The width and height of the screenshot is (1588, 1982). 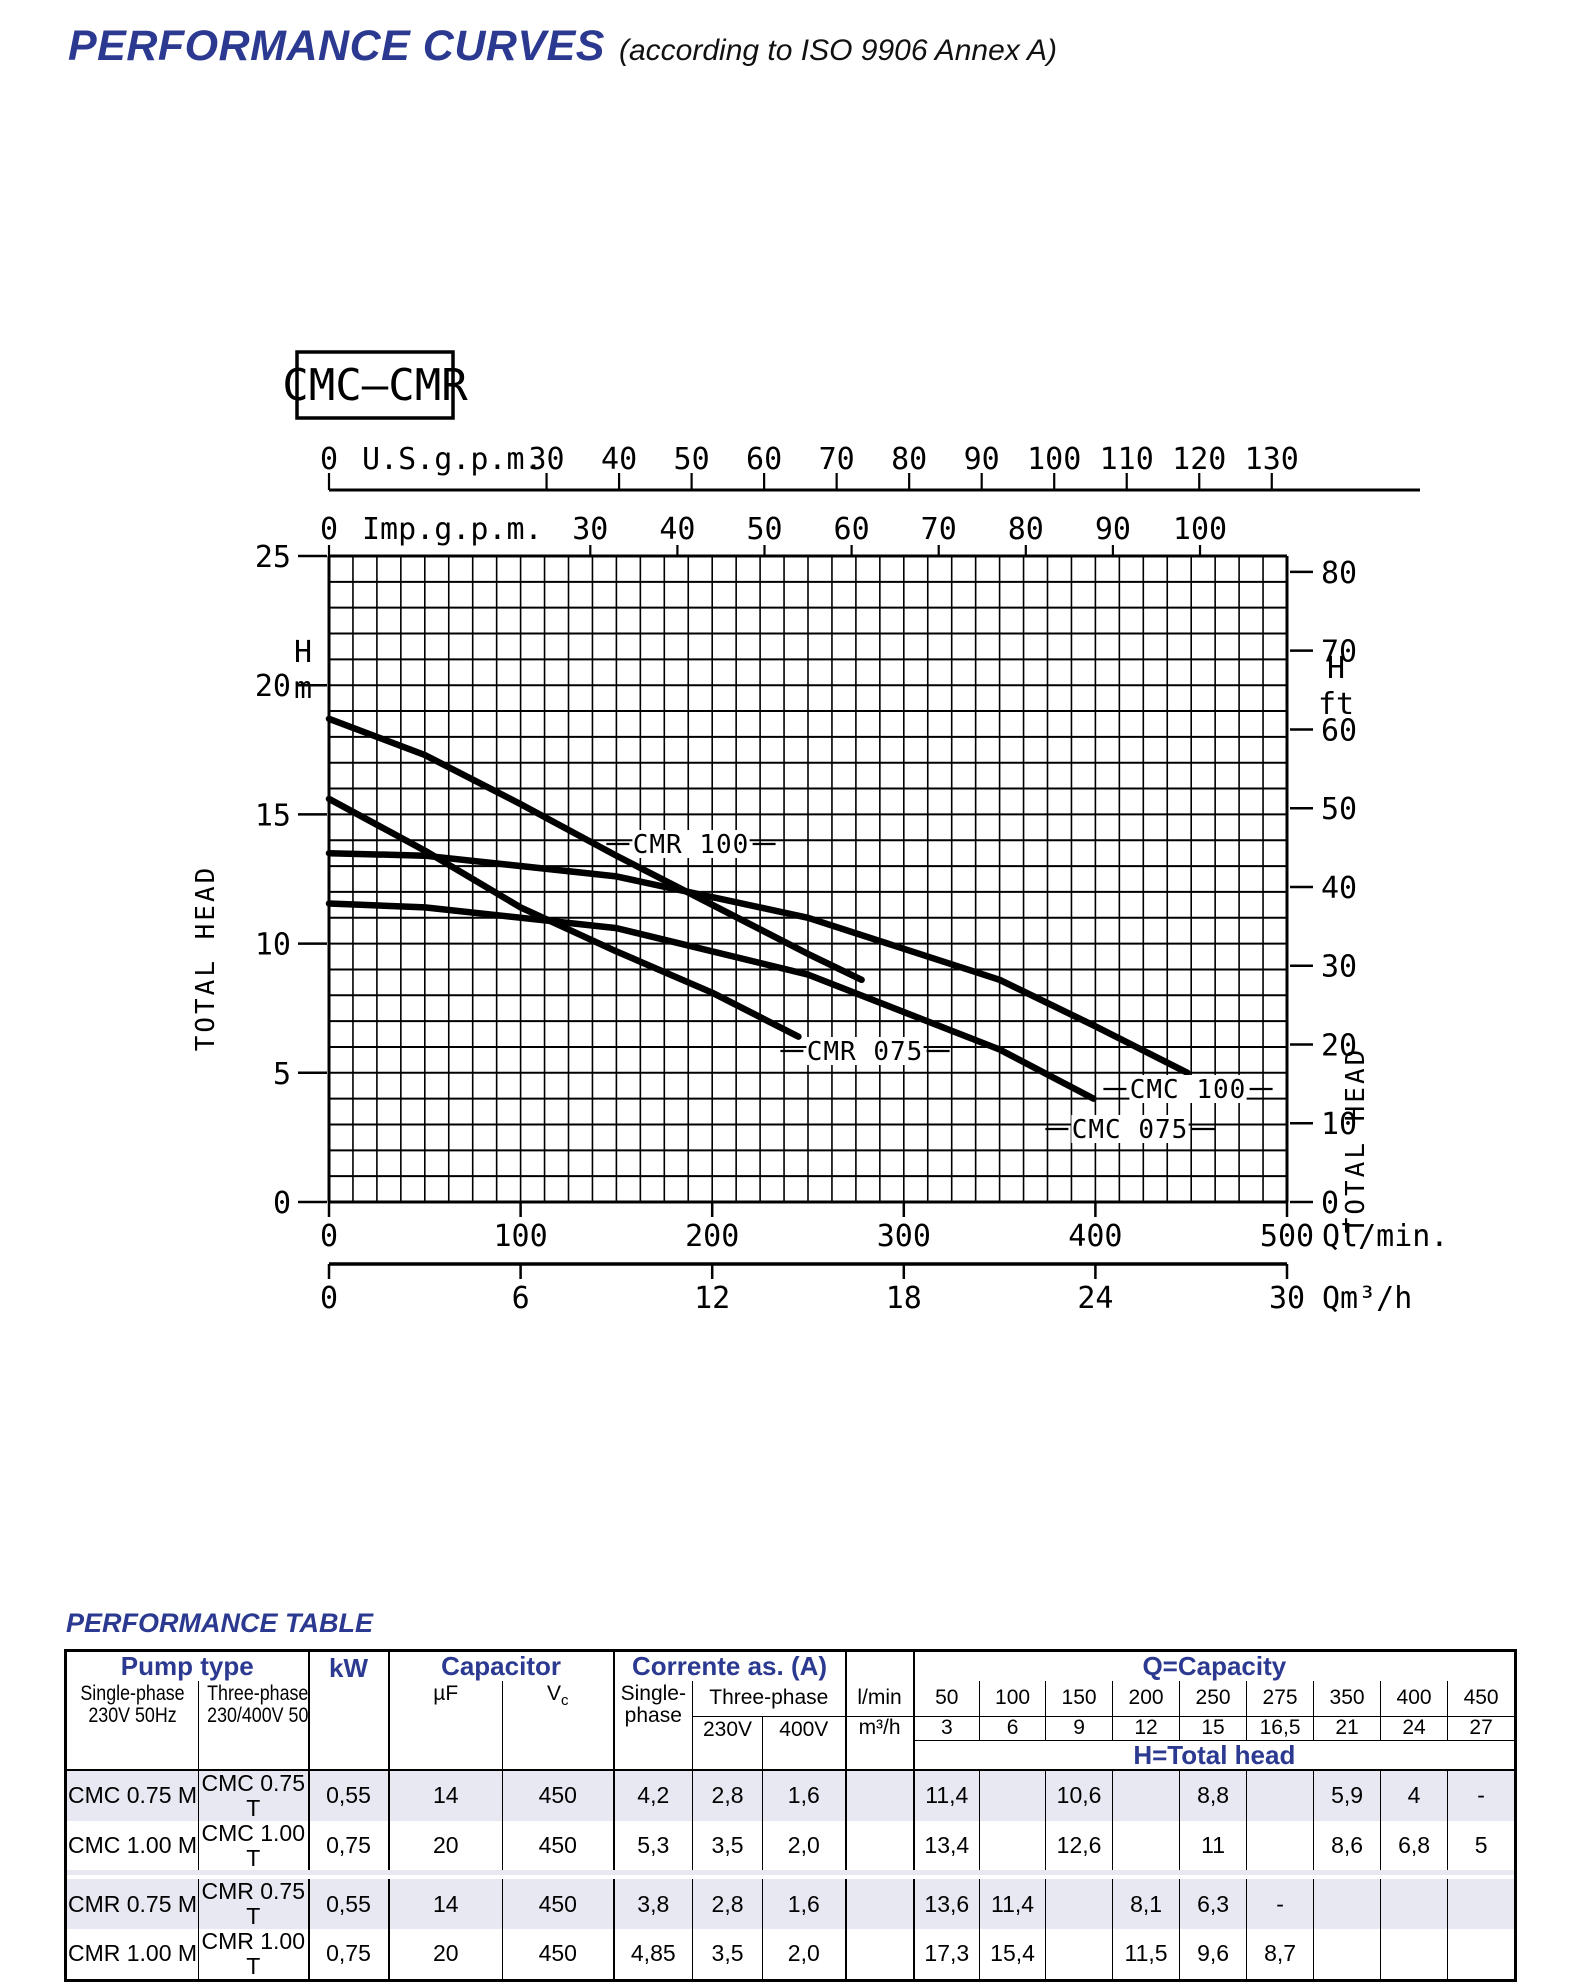 What do you see at coordinates (375, 385) in the screenshot?
I see `chart-text: CMC–CMR` at bounding box center [375, 385].